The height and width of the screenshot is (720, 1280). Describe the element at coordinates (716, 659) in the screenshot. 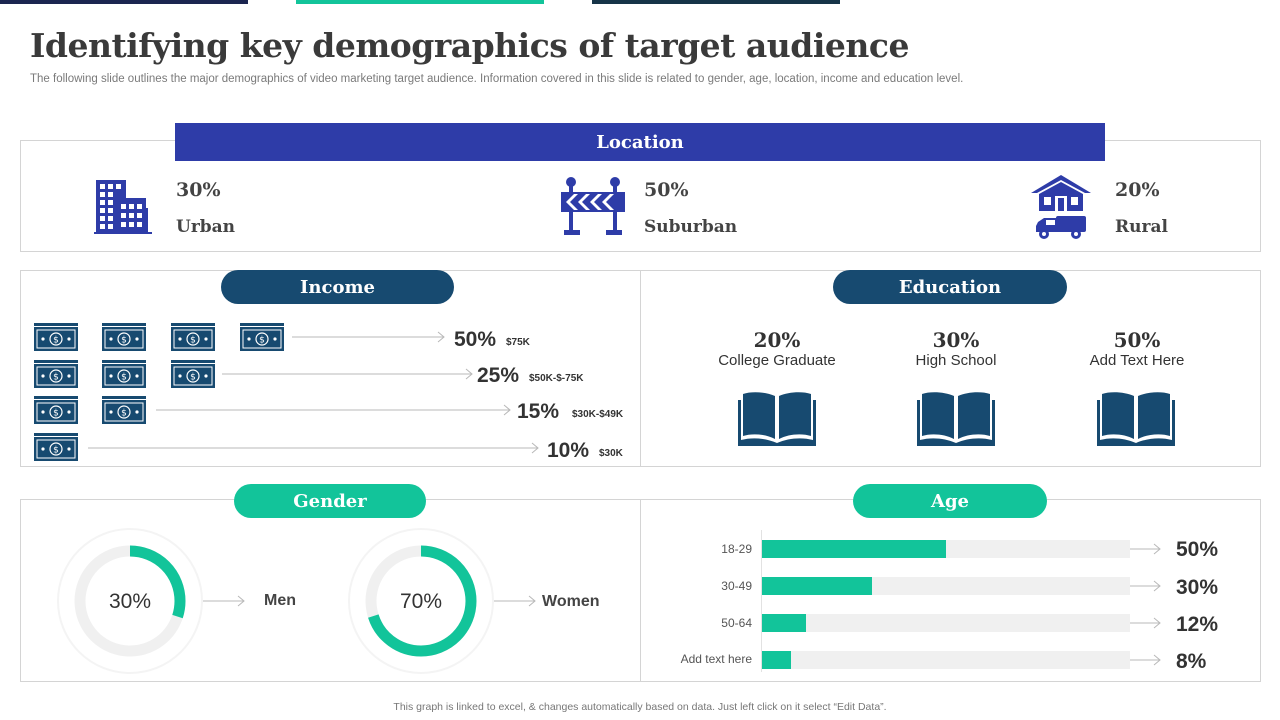

I see `age-row-4-label: Add text here` at that location.